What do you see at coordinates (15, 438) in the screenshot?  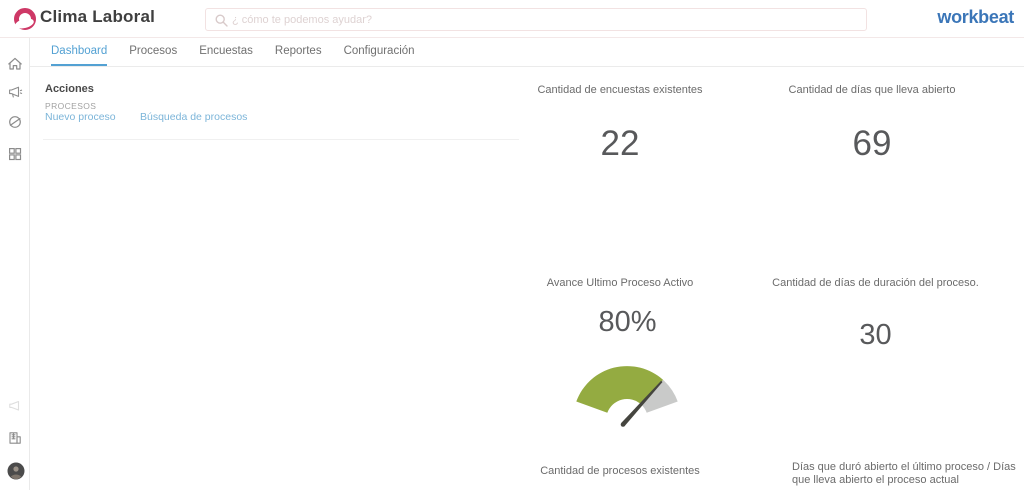 I see `building-icon` at bounding box center [15, 438].